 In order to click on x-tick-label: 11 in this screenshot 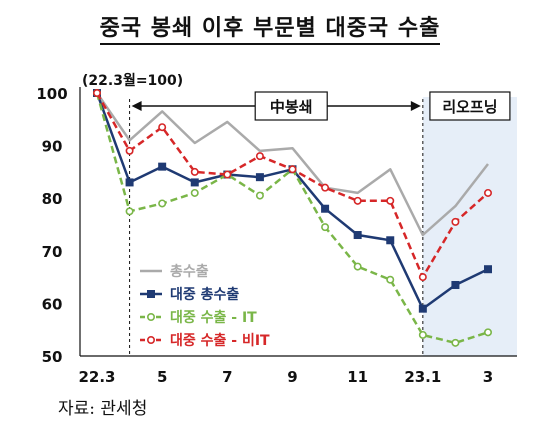, I will do `click(357, 377)`.